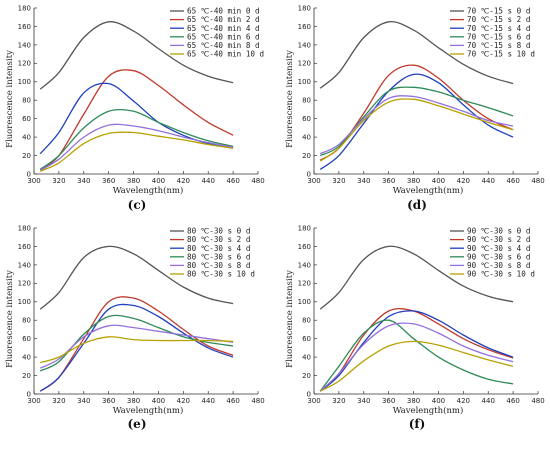 This screenshot has height=449, width=550. I want to click on legend-entry: 65 ℃-40 min 0 d, so click(223, 11).